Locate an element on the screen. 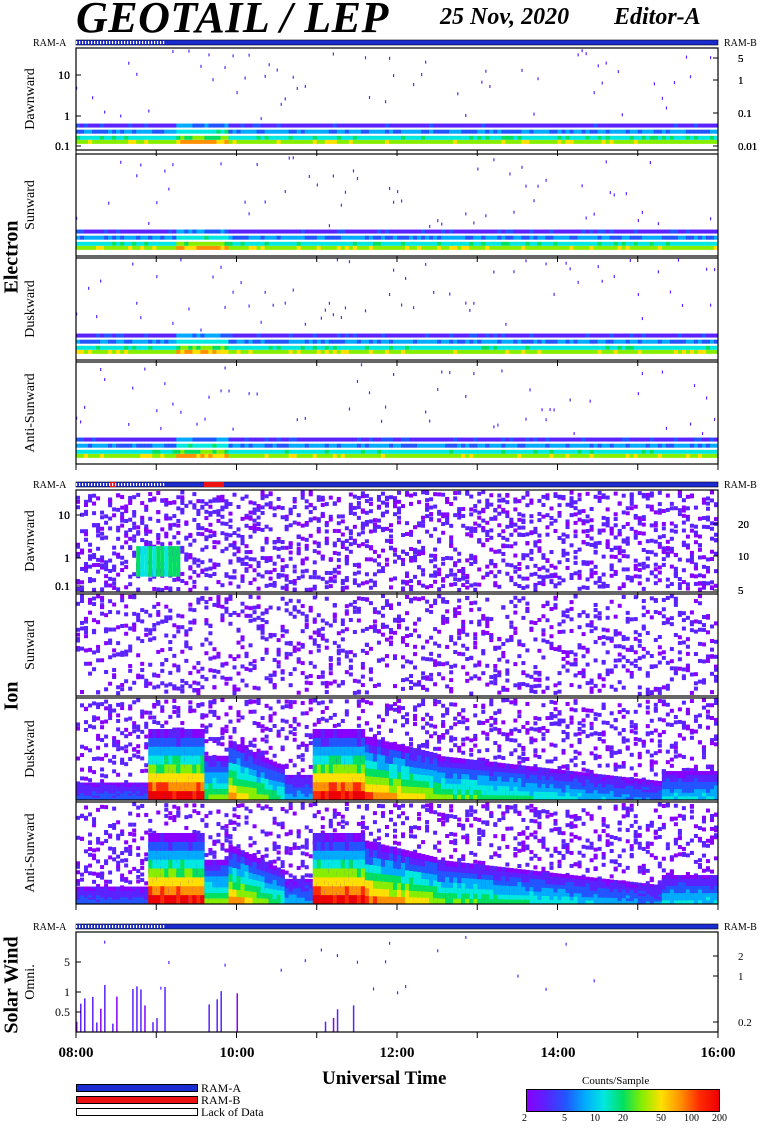 The image size is (762, 1128). y2-tick-label: 1 is located at coordinates (741, 81).